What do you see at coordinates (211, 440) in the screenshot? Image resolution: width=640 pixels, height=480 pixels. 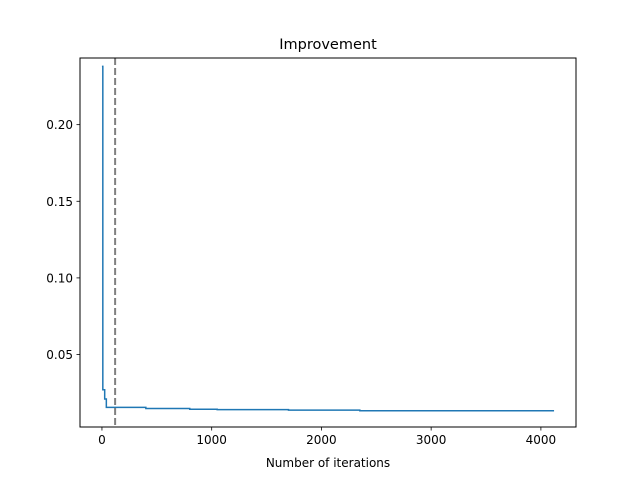 I see `x-tick-label: 1000` at bounding box center [211, 440].